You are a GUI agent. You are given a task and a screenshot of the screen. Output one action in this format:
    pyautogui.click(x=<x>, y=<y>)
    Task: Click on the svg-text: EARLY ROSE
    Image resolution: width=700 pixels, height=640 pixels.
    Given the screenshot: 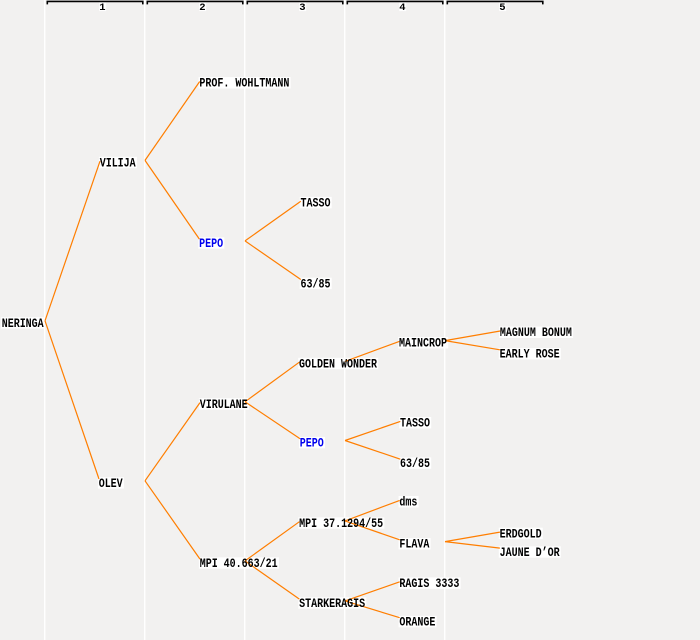 What is the action you would take?
    pyautogui.click(x=530, y=355)
    